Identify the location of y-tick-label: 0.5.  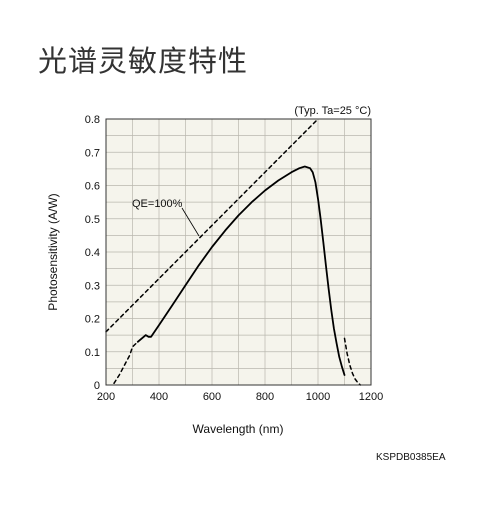
(92, 220).